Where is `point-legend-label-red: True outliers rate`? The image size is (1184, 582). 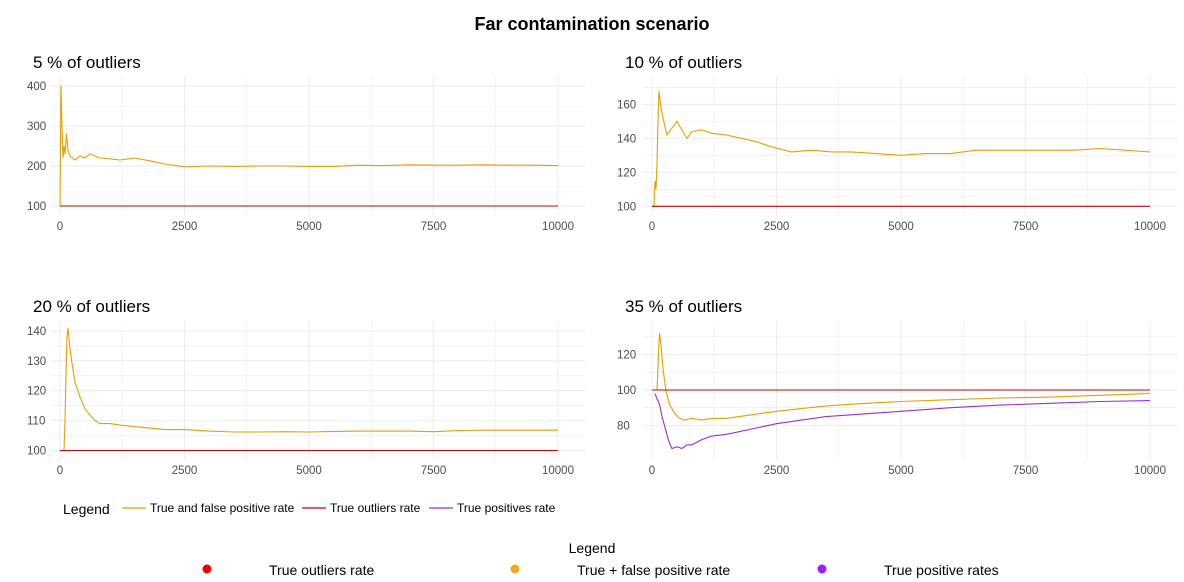 point-legend-label-red: True outliers rate is located at coordinates (322, 570).